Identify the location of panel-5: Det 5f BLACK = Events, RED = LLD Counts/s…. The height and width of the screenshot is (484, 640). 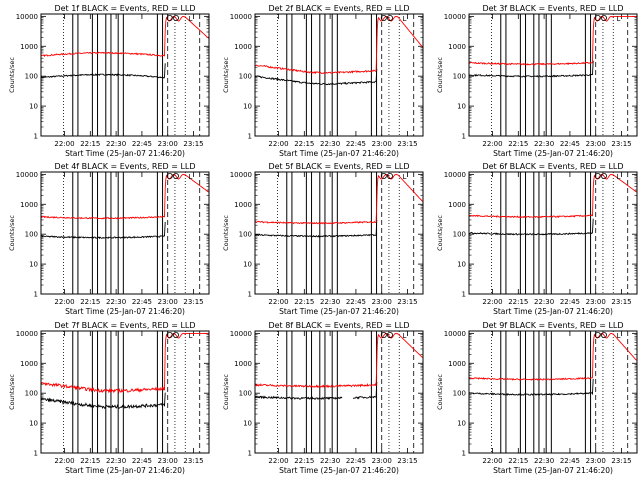
(323, 239).